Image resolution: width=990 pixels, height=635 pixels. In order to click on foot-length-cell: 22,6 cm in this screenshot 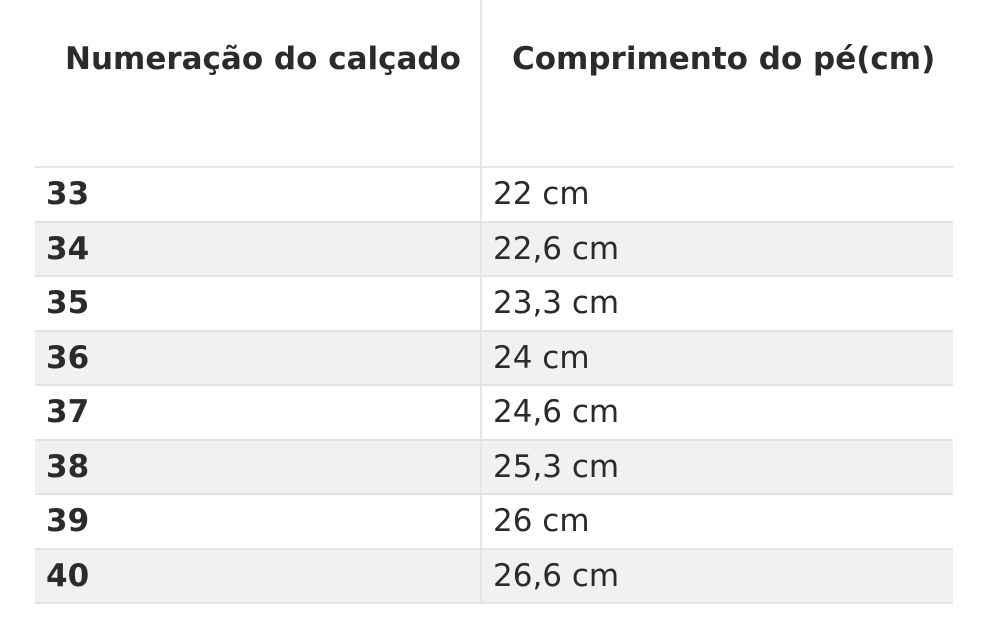, I will do `click(716, 249)`.